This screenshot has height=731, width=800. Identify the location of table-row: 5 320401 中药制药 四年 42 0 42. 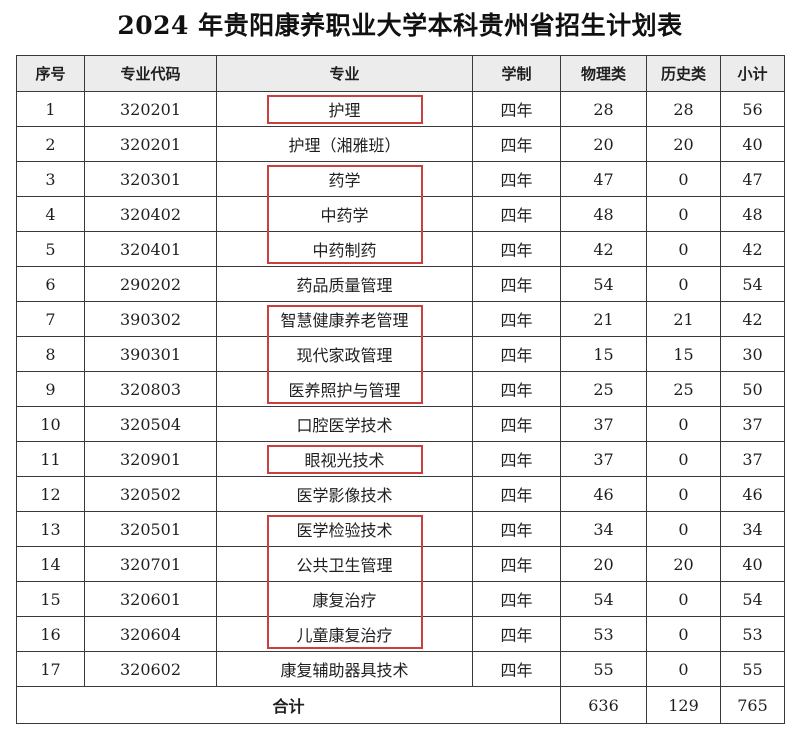
(400, 249).